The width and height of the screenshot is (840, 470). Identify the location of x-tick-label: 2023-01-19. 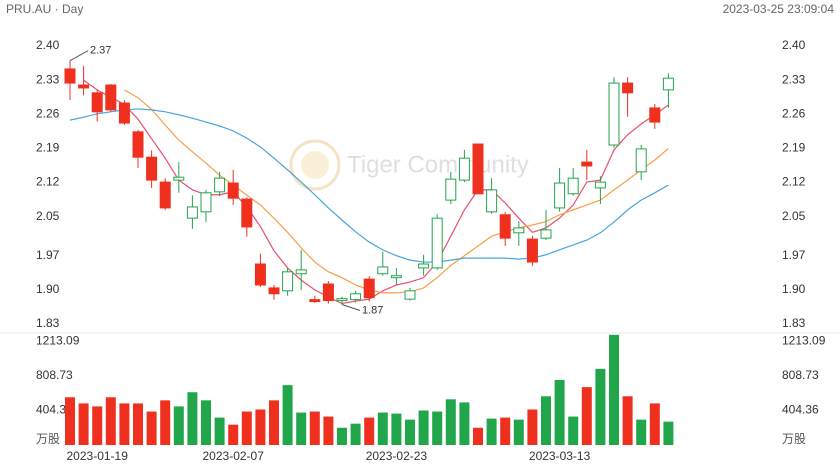
(98, 456).